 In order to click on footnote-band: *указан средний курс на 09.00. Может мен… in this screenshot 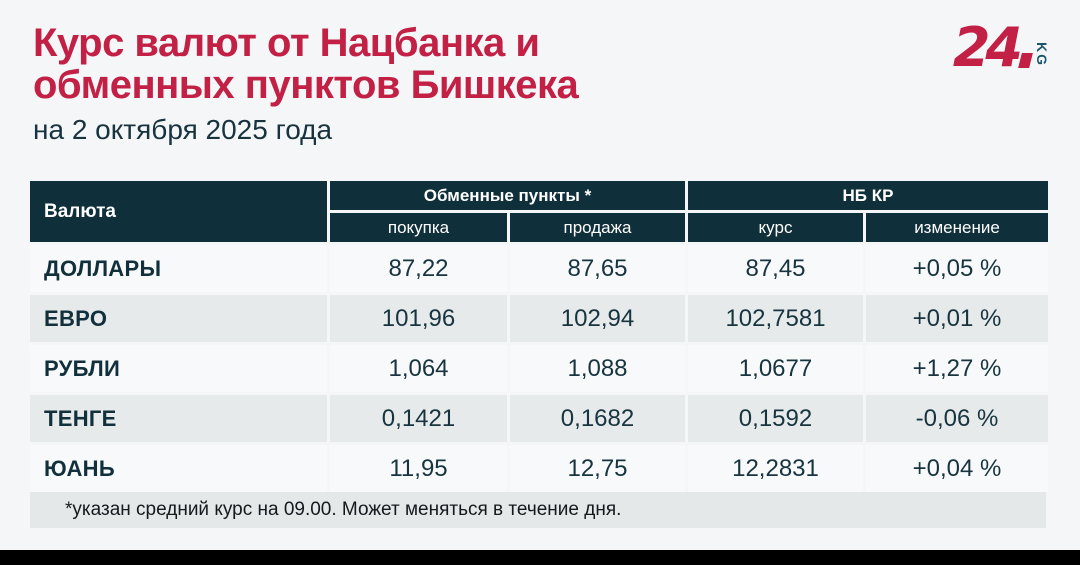, I will do `click(538, 510)`.